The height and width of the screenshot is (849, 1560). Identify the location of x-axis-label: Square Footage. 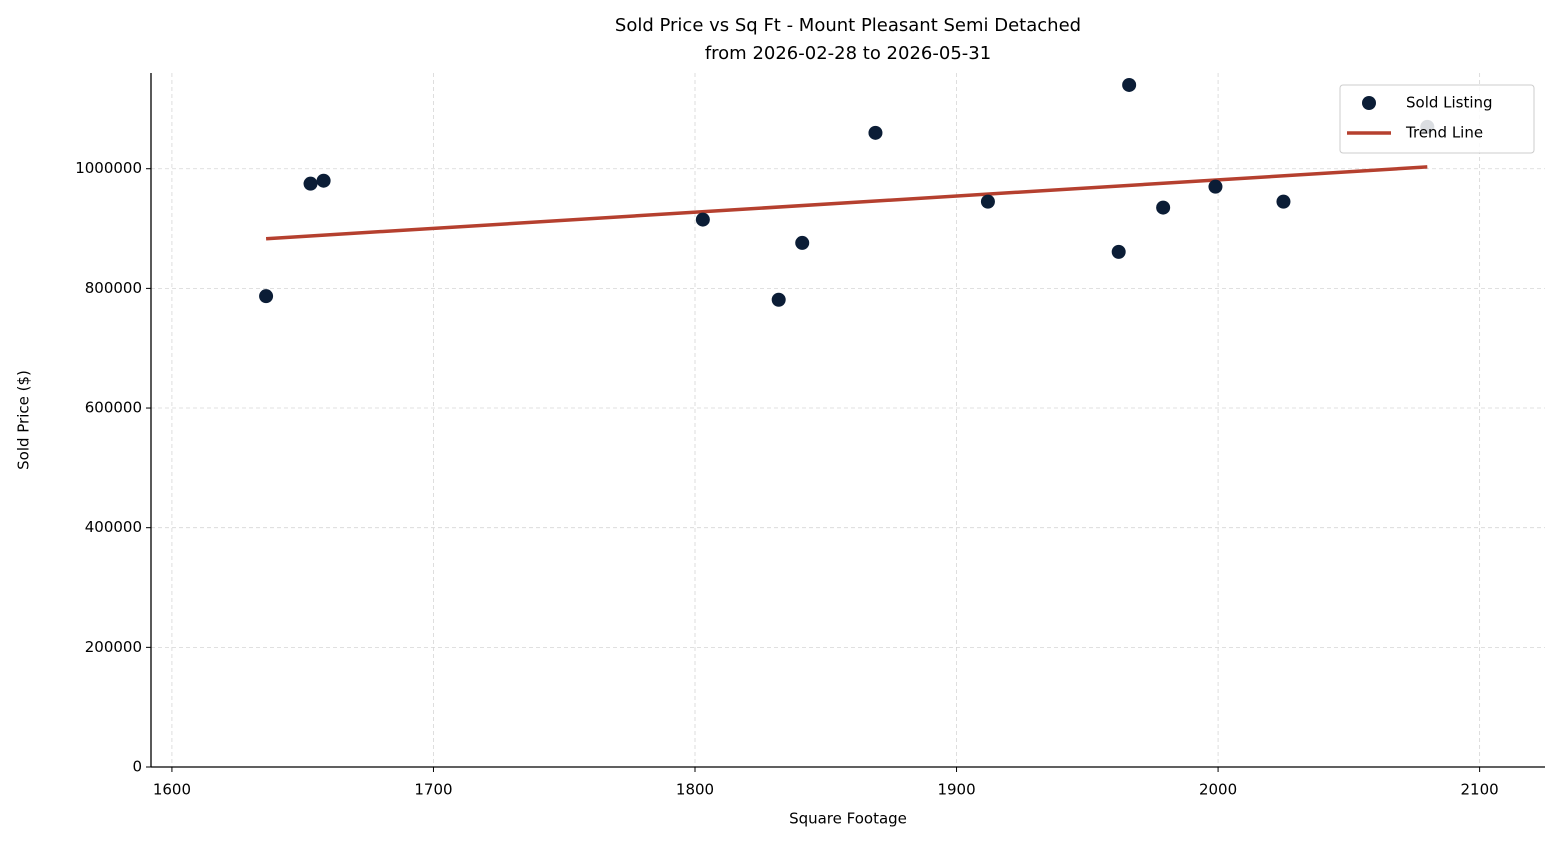
(848, 819).